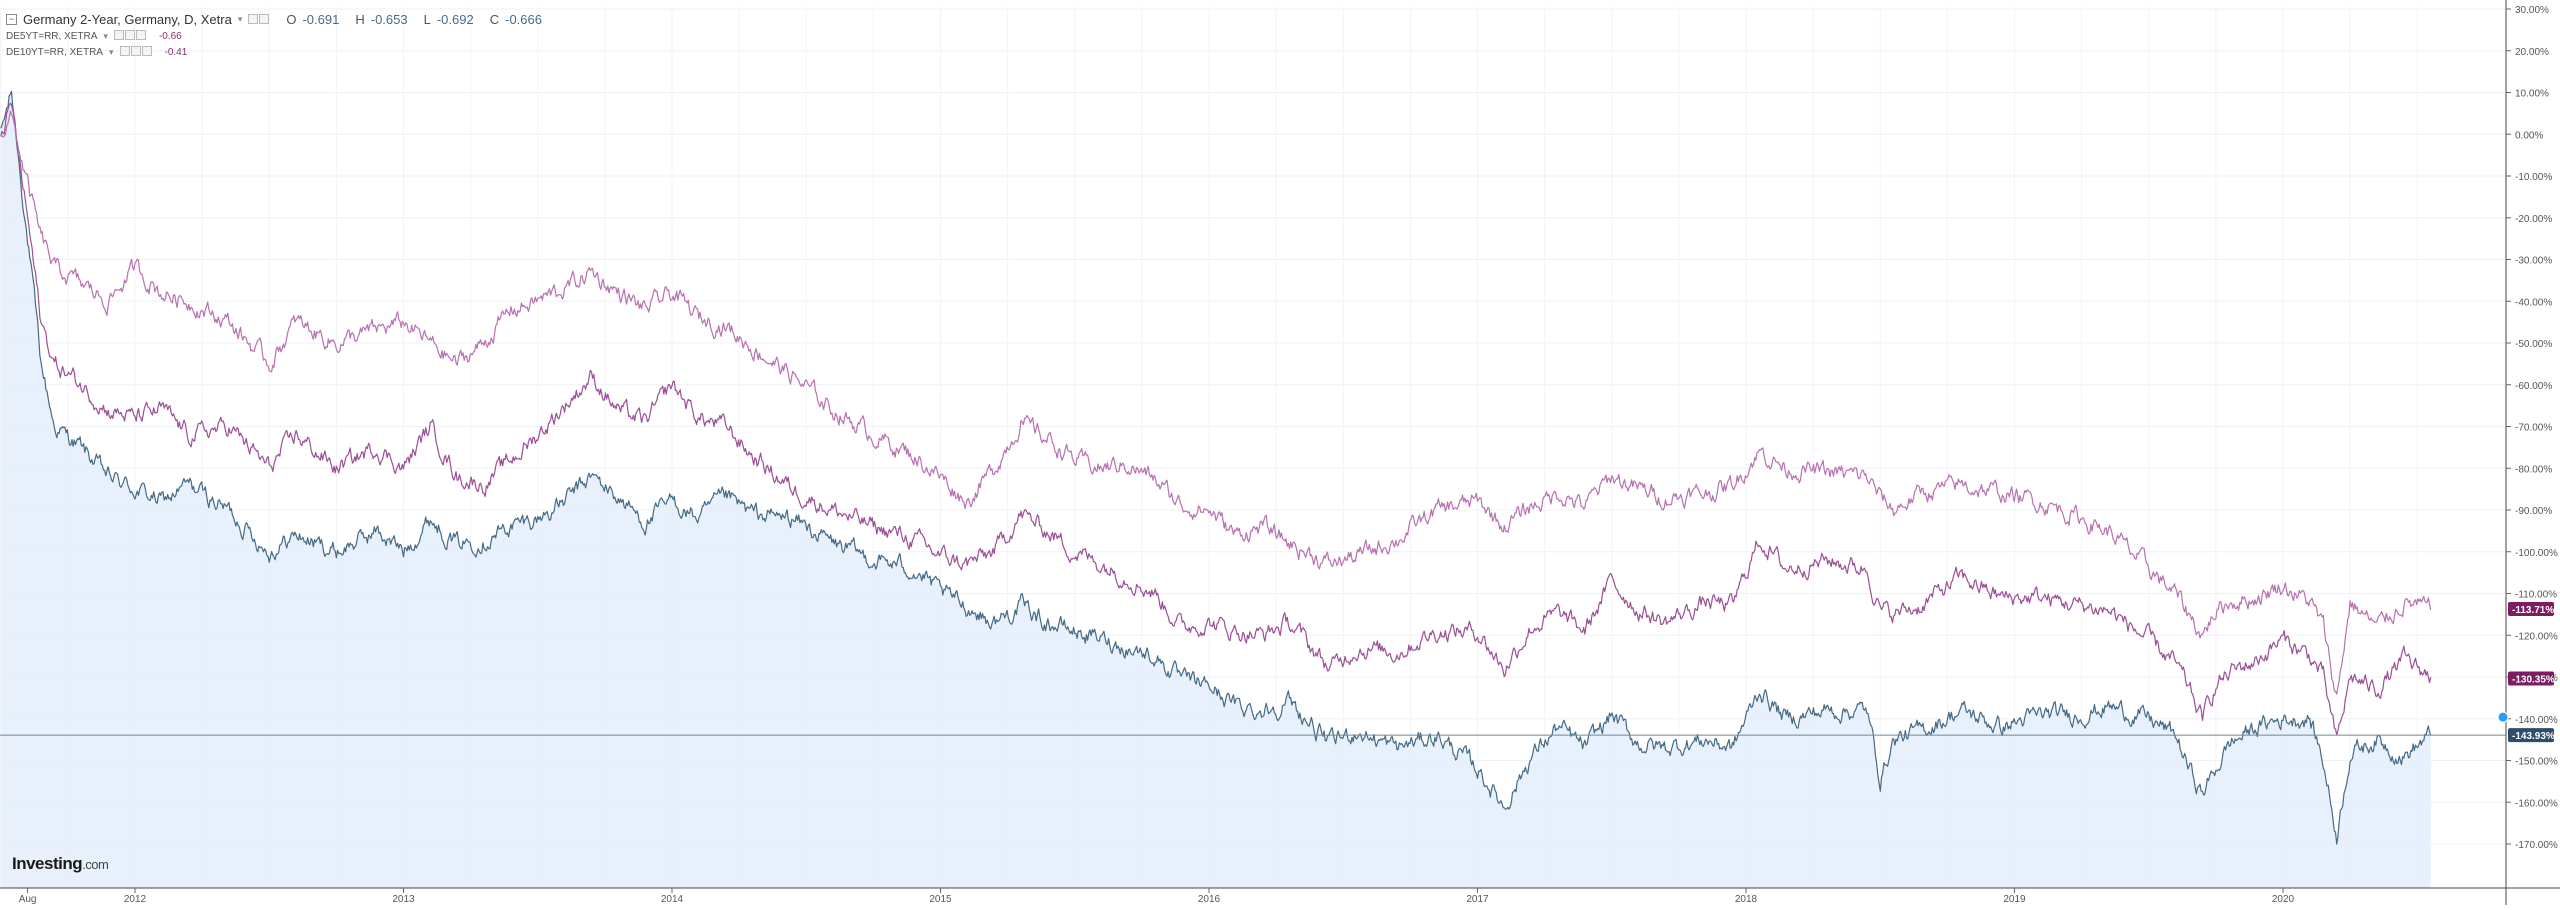 This screenshot has width=2560, height=910. I want to click on x-tick-label: 2014, so click(672, 899).